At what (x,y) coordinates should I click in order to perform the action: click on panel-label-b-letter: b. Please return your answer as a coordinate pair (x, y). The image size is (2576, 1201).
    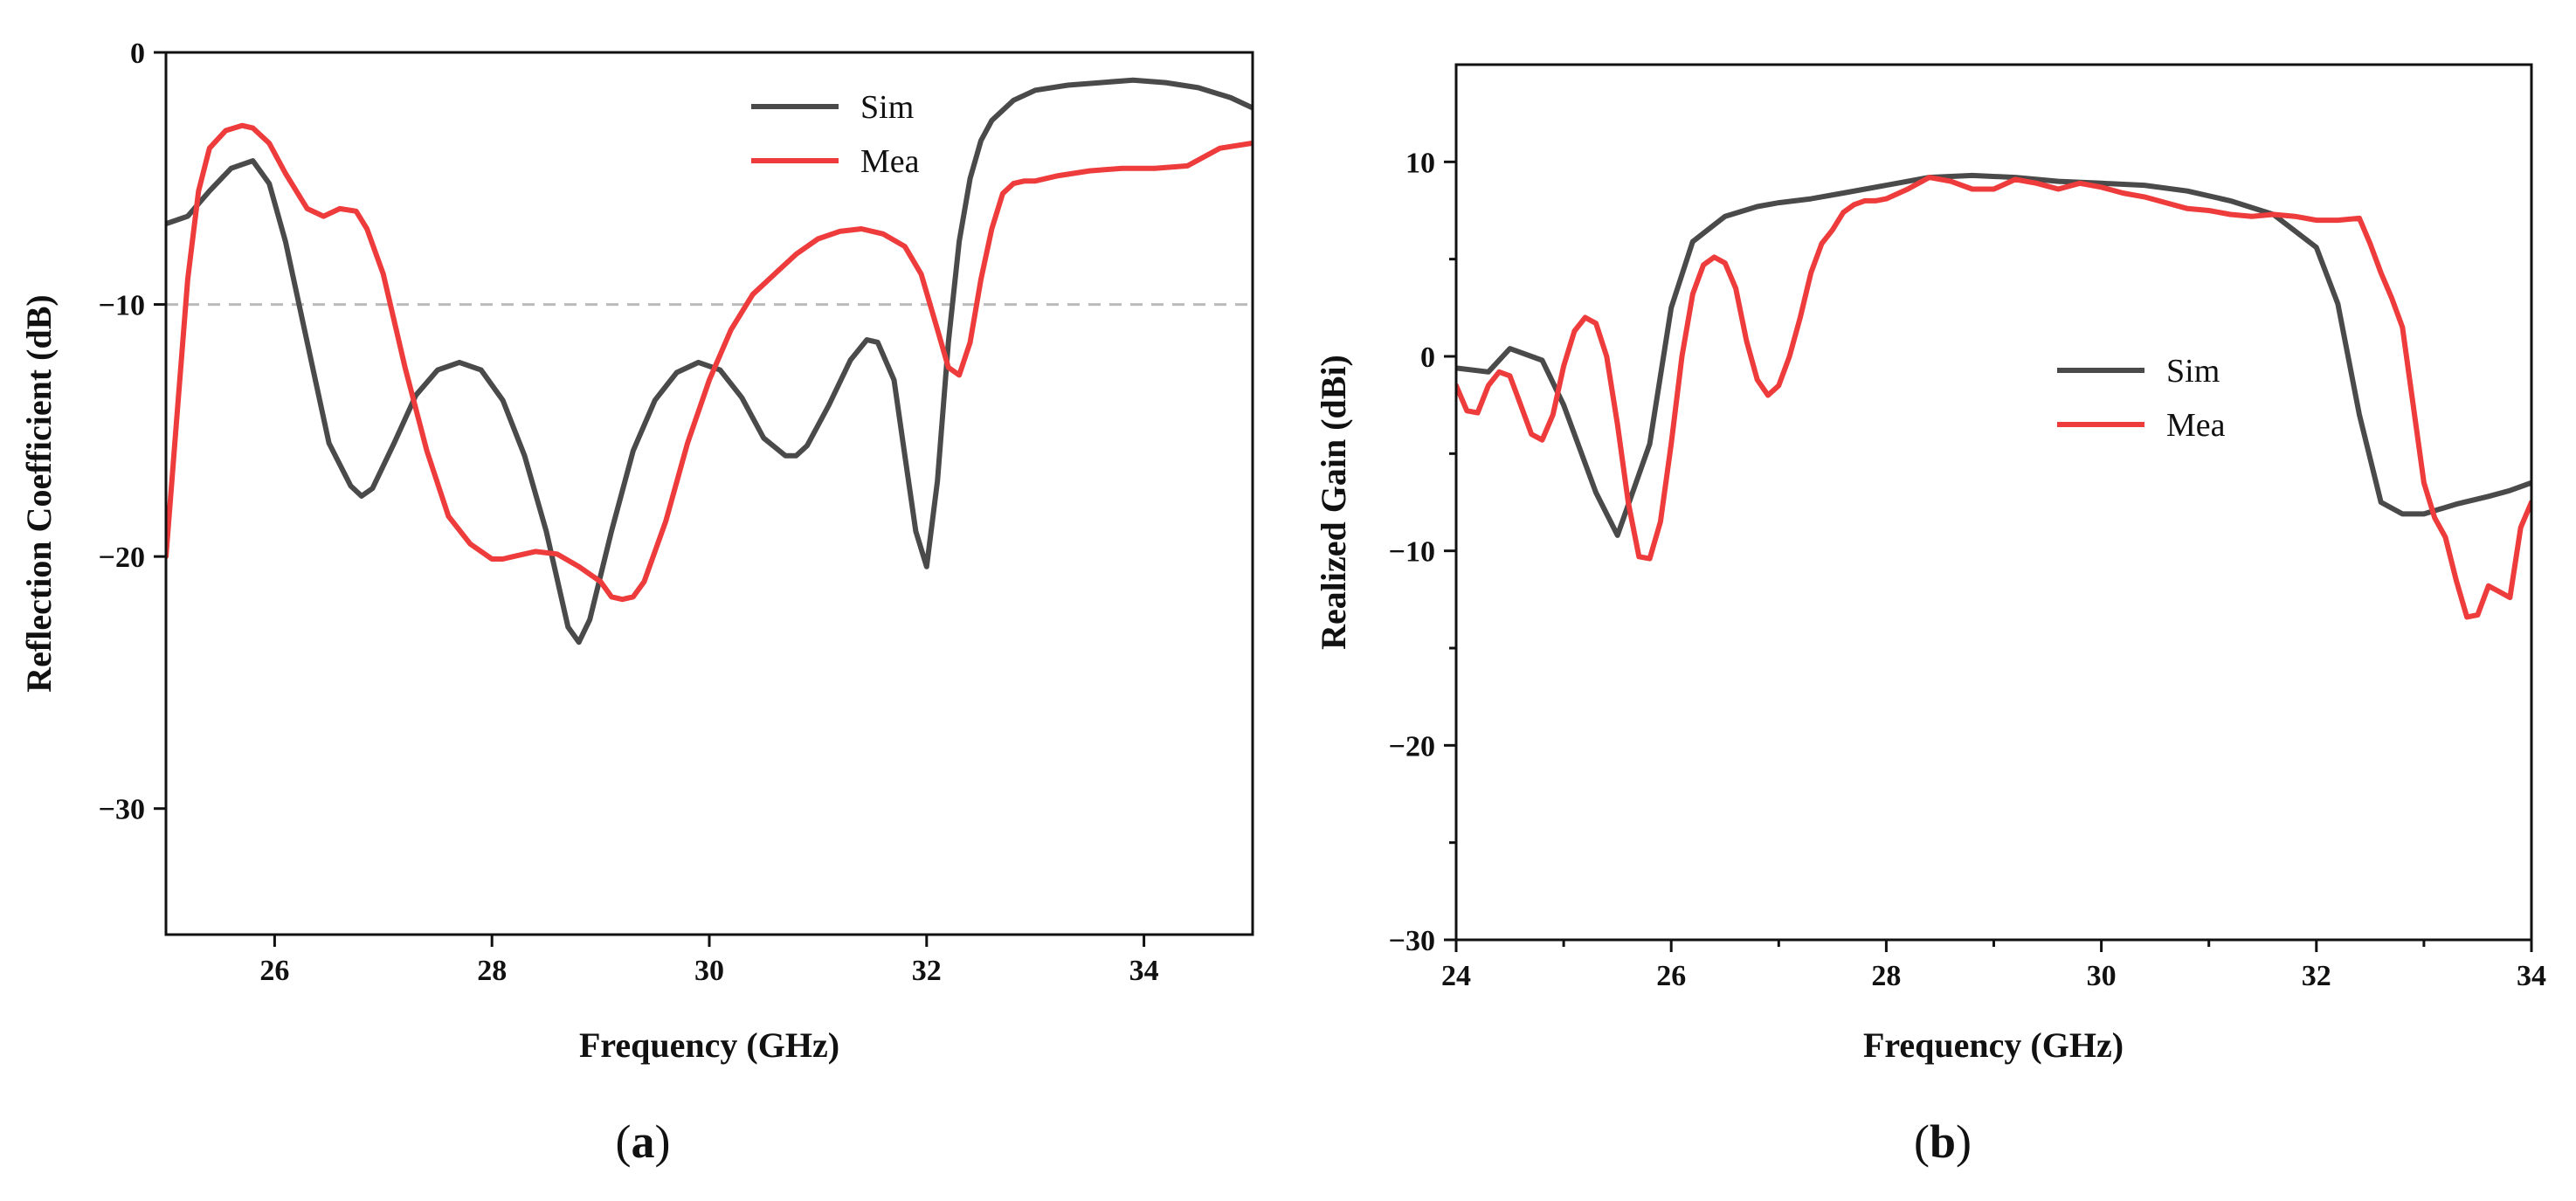
    Looking at the image, I should click on (1943, 1141).